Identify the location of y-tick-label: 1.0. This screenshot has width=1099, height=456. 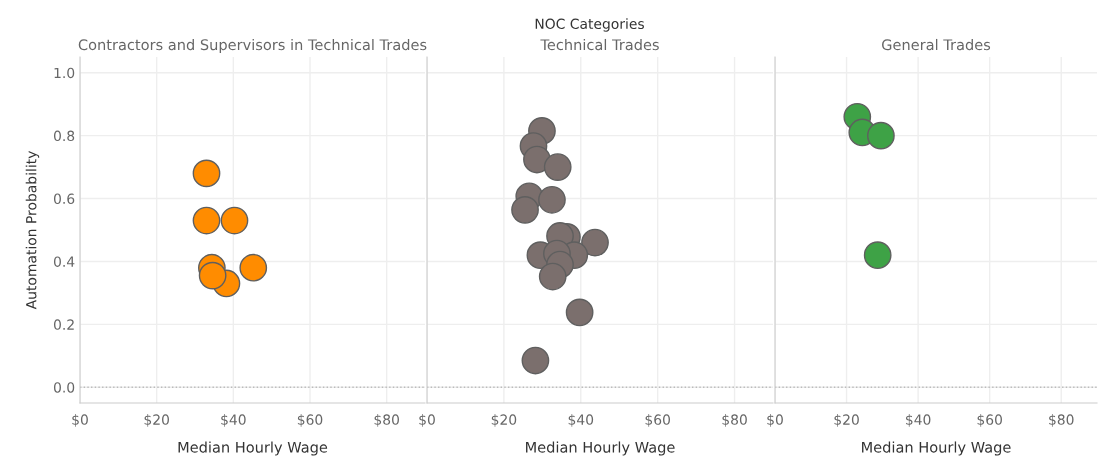
(64, 73).